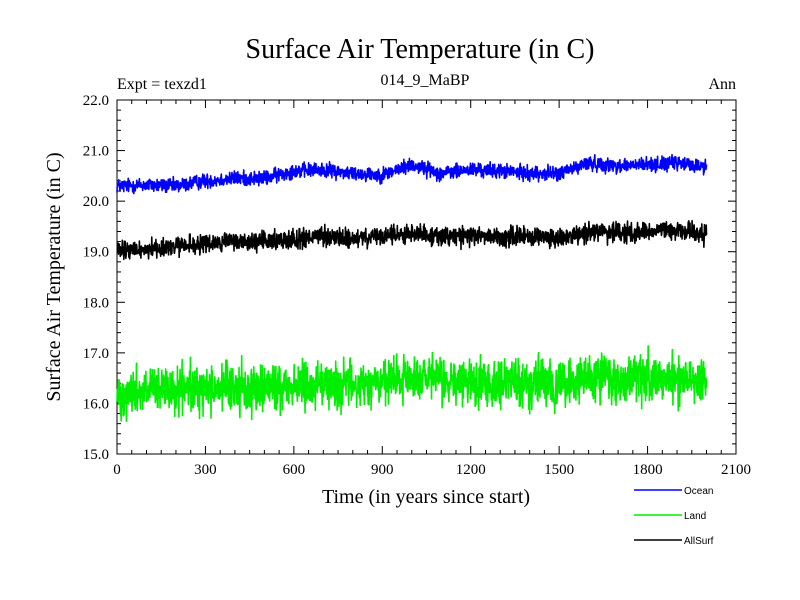 This screenshot has width=800, height=600. Describe the element at coordinates (722, 84) in the screenshot. I see `season-label: Ann` at that location.